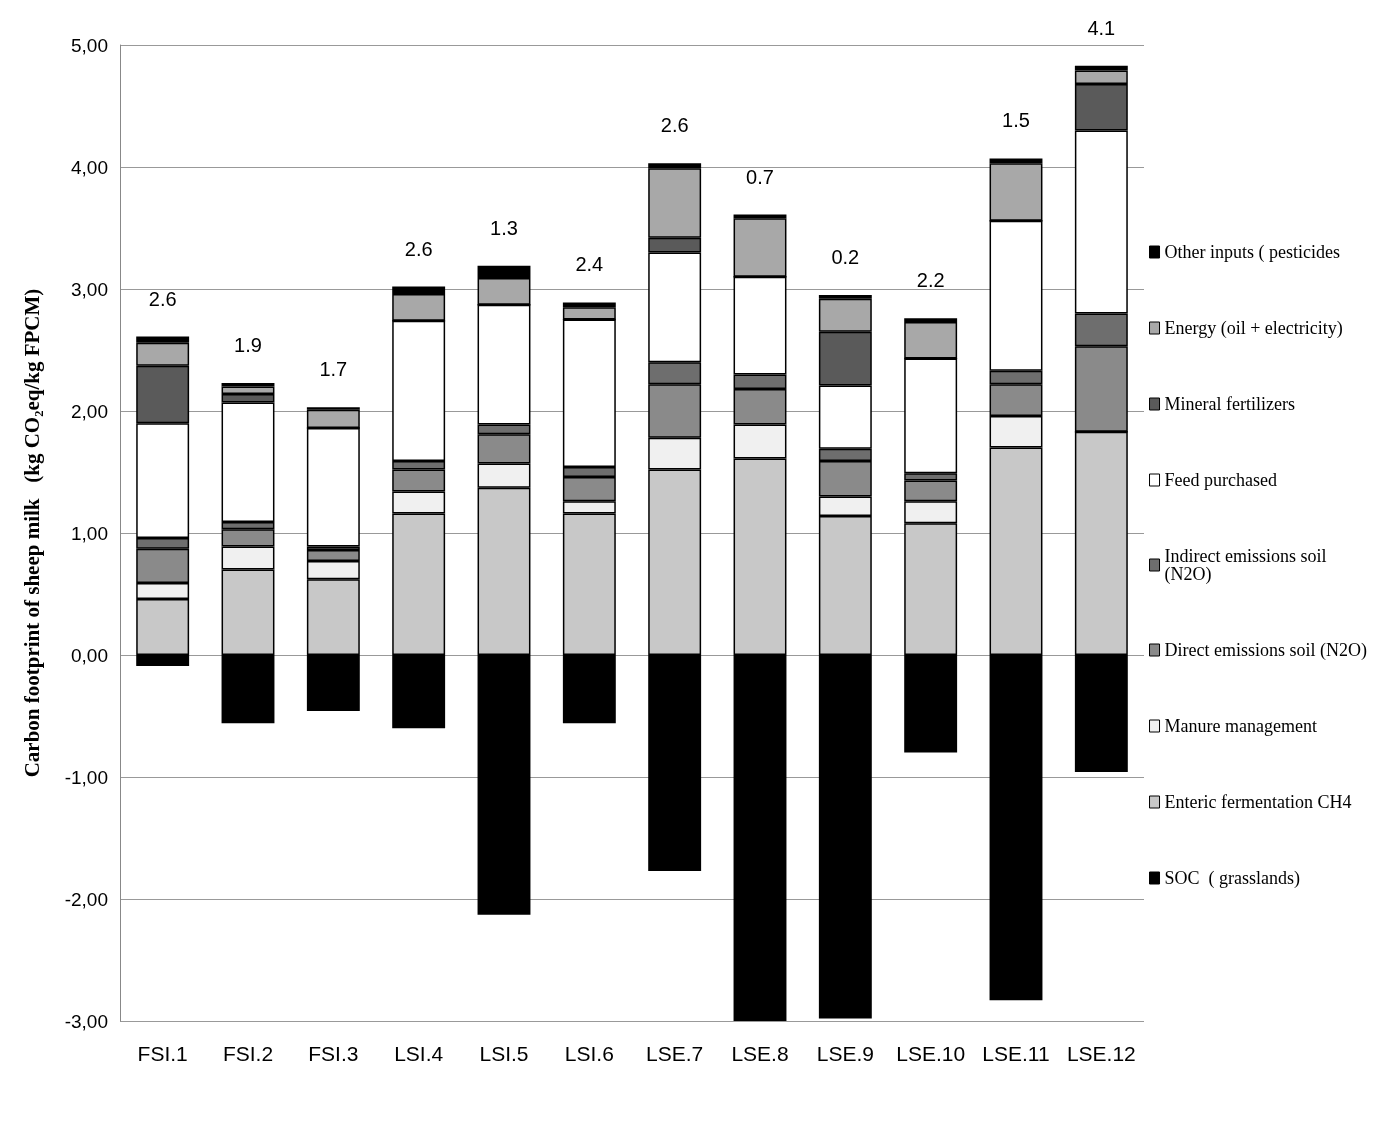 The image size is (1382, 1130). I want to click on legend-label: Enteric fermentation CH4, so click(1258, 802).